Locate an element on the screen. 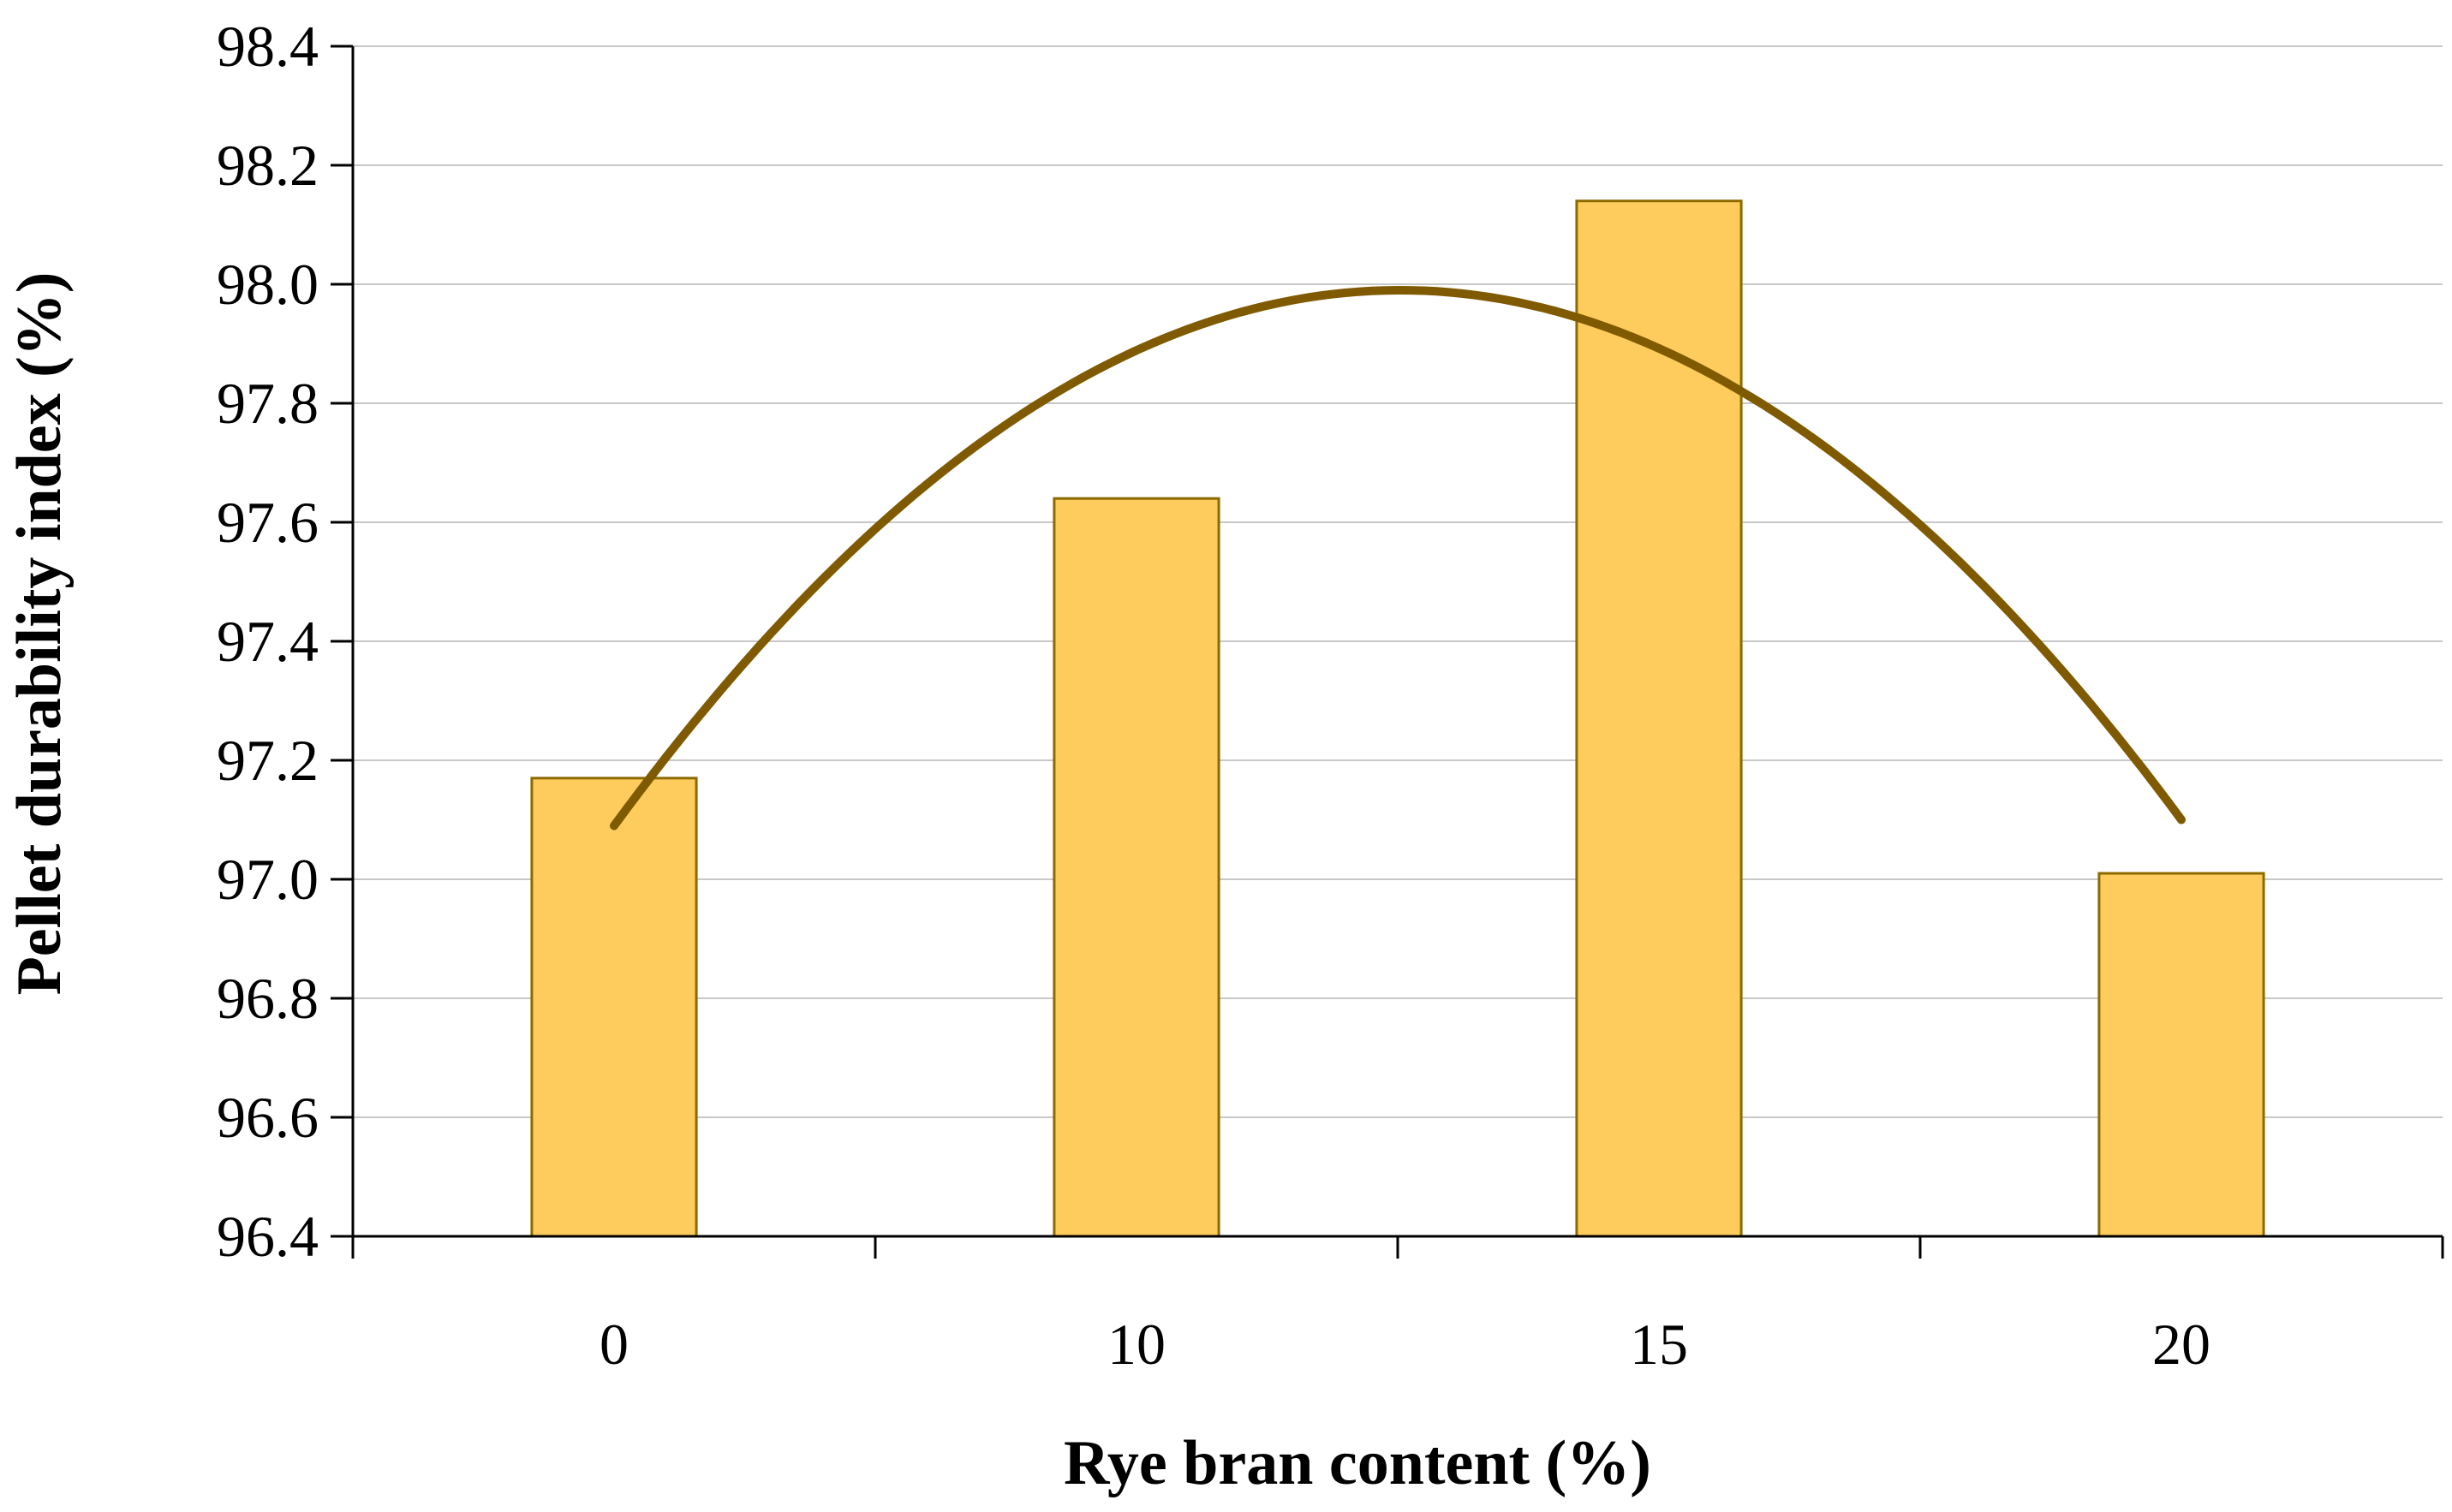 Image resolution: width=2452 pixels, height=1512 pixels. x-tick-label: 0 is located at coordinates (614, 1344).